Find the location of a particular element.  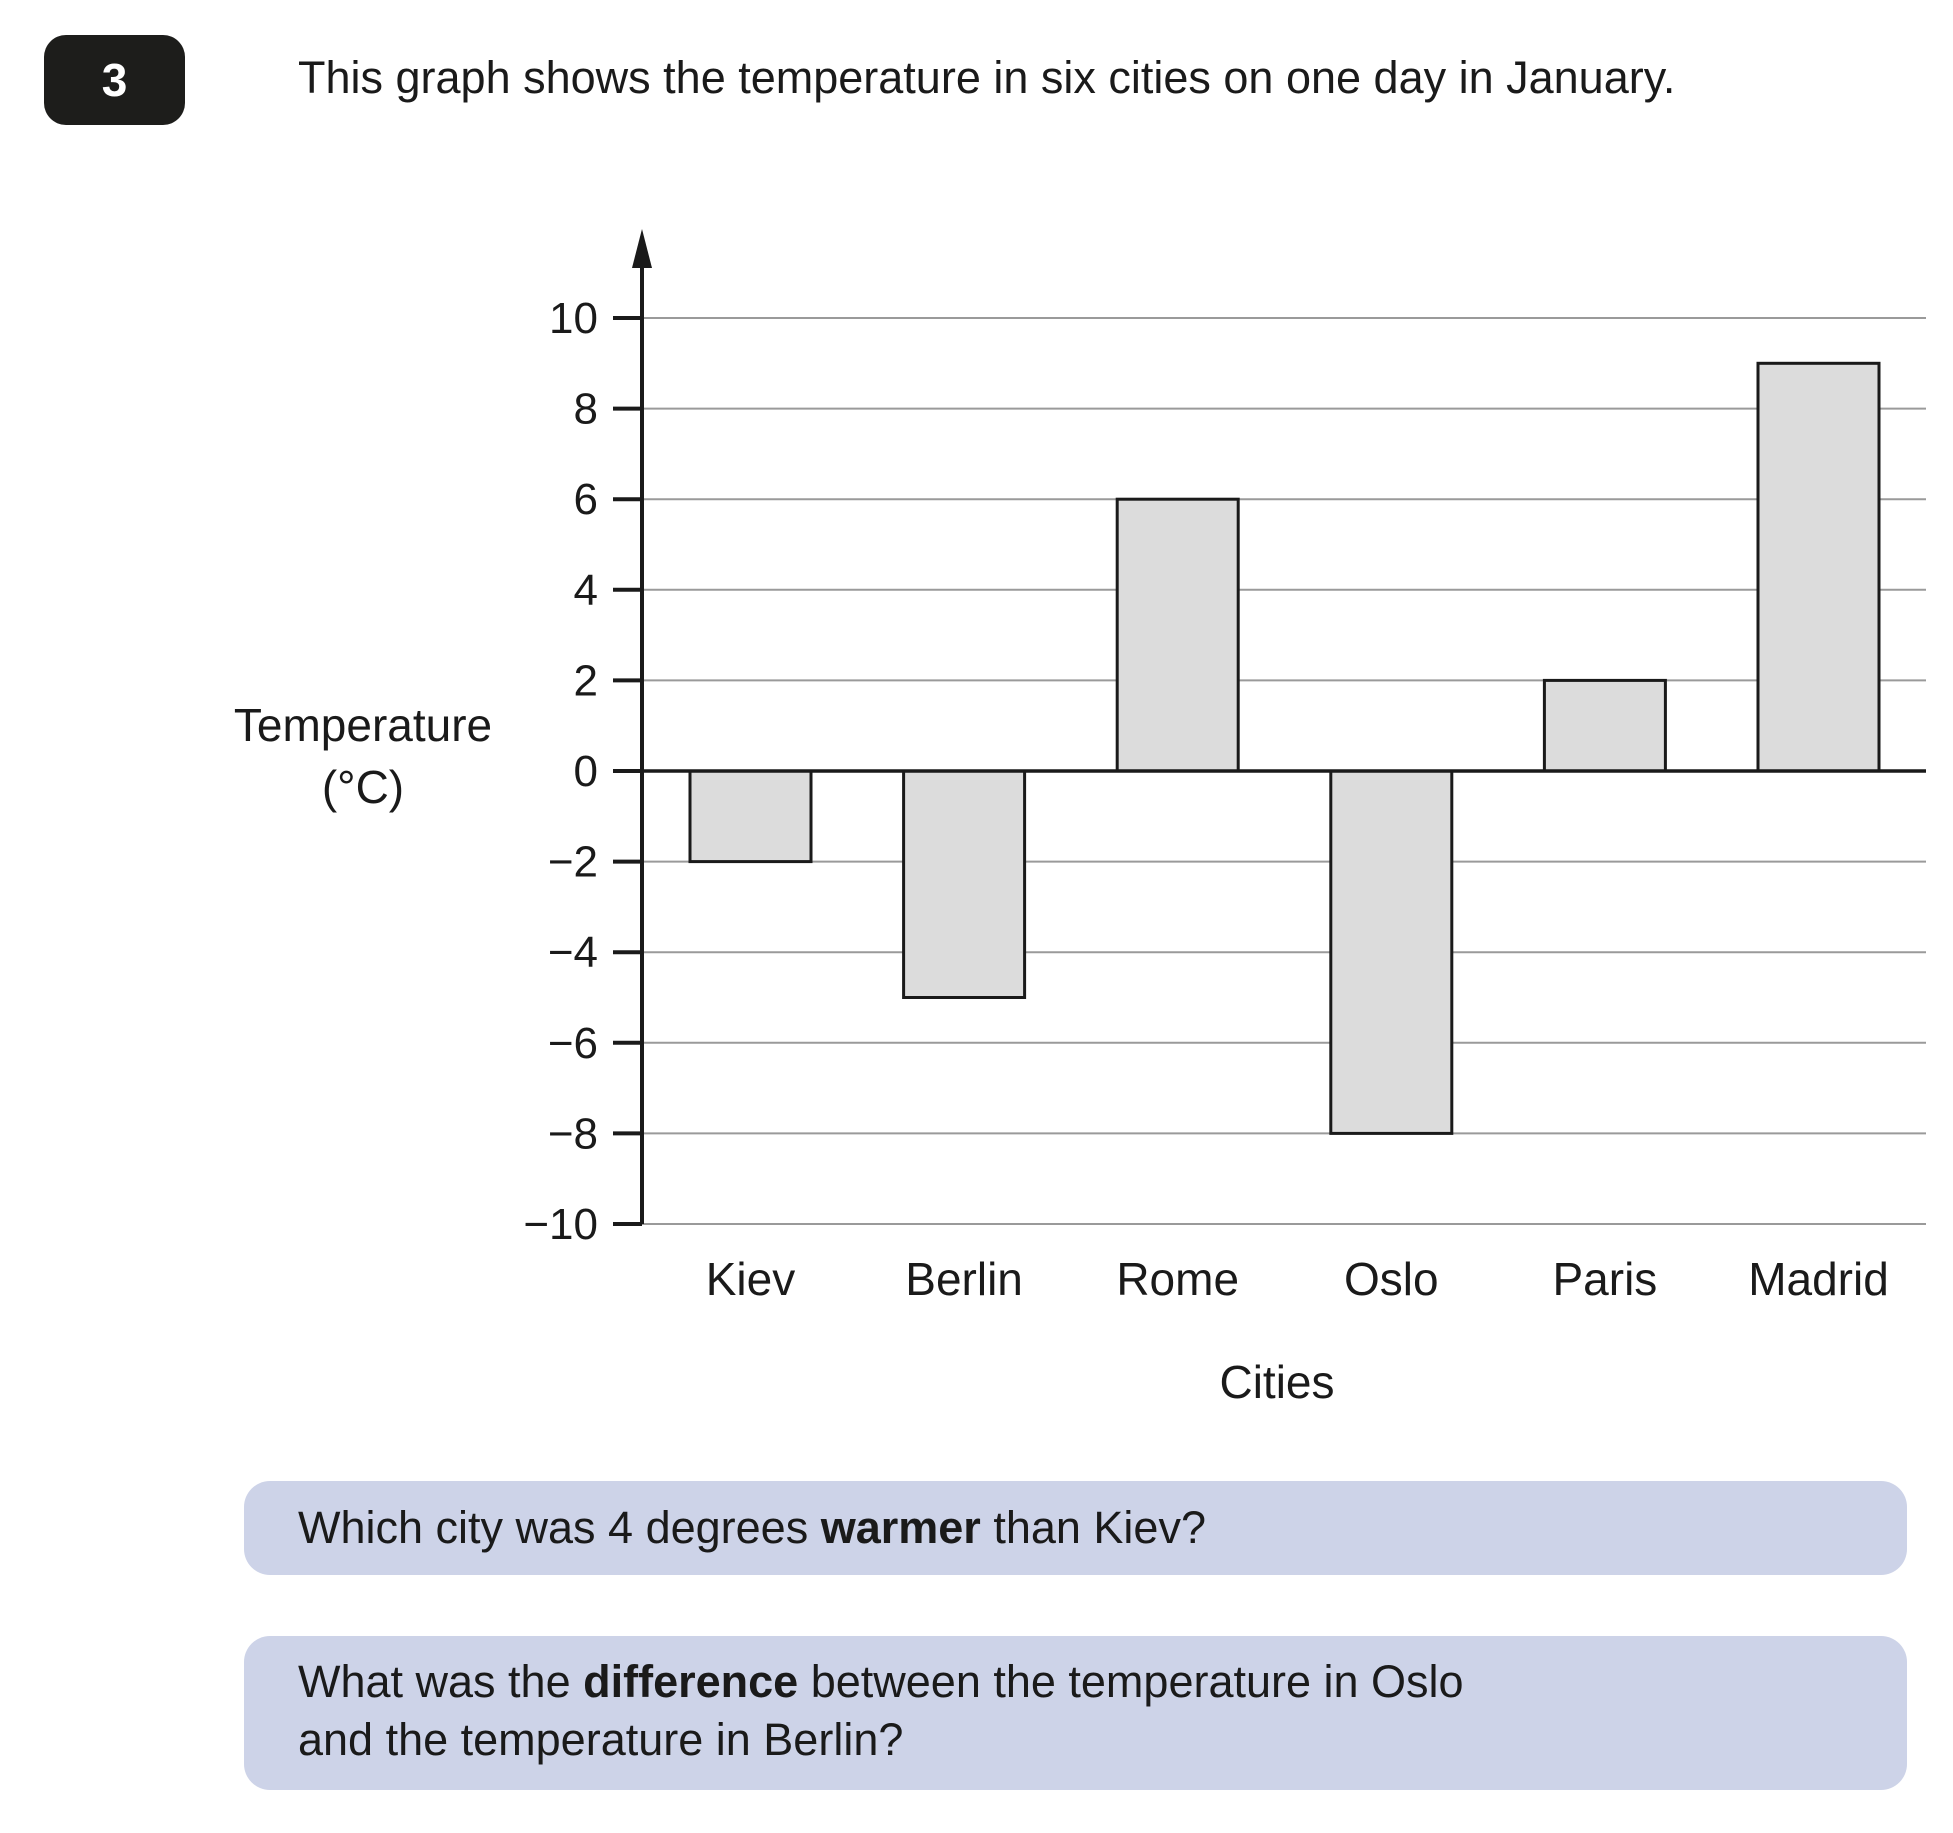

question-1-text: Which city was 4 degrees is located at coordinates (559, 1527).